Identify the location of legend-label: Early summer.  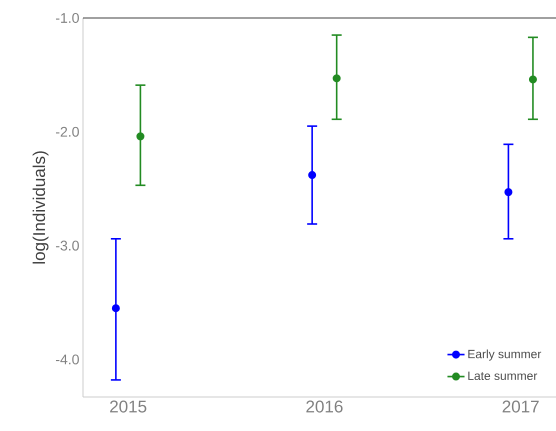
(505, 355).